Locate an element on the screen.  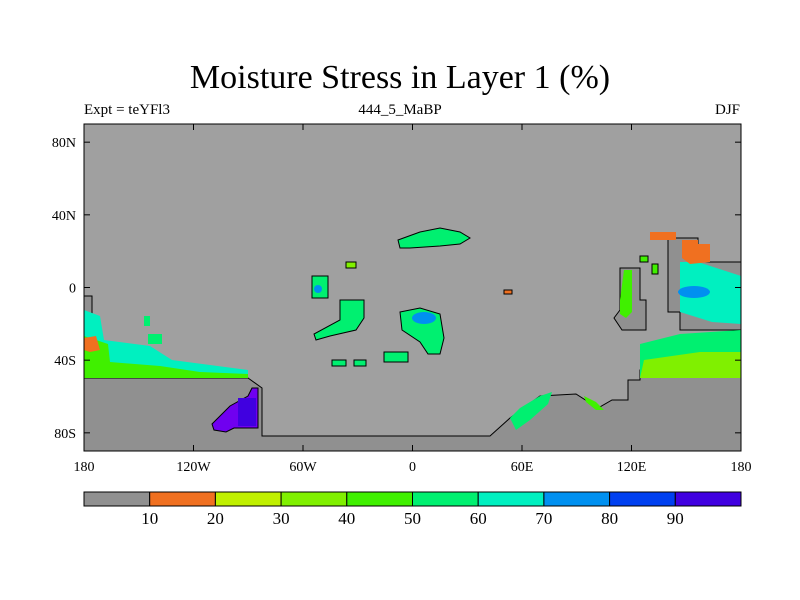
lon-tick-label: 0 is located at coordinates (412, 467).